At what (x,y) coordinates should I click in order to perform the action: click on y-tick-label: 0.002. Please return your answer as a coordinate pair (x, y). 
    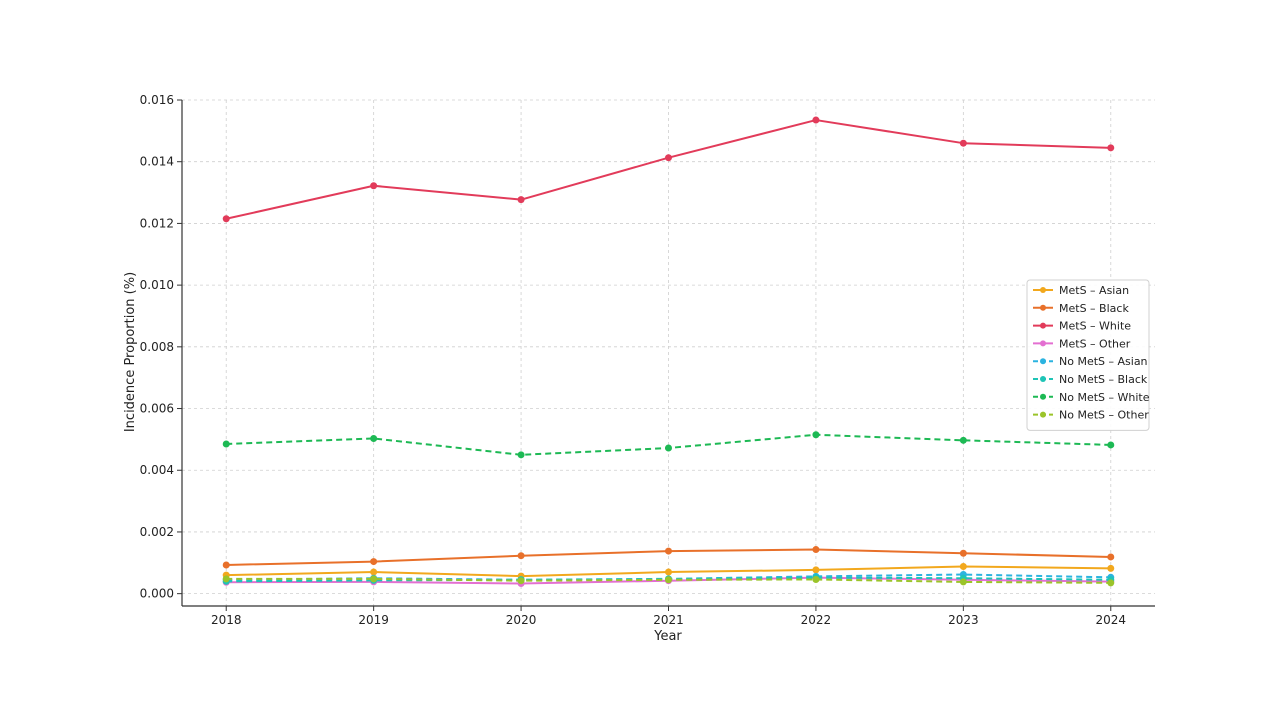
    Looking at the image, I should click on (157, 532).